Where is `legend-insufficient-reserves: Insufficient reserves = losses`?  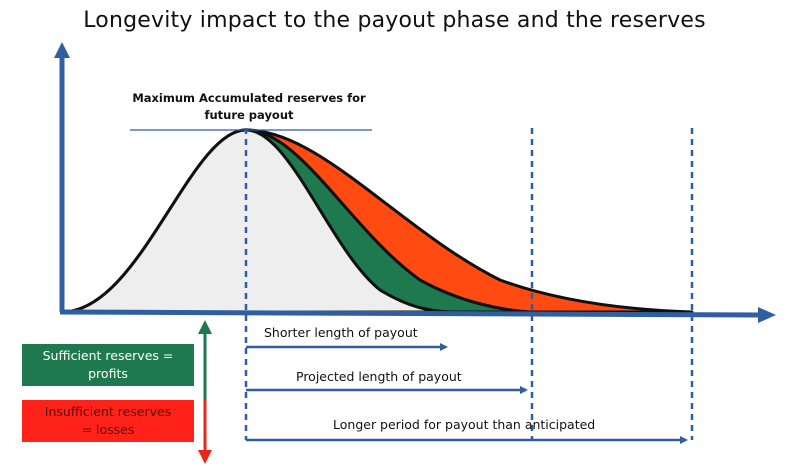
legend-insufficient-reserves: Insufficient reserves = losses is located at coordinates (108, 421).